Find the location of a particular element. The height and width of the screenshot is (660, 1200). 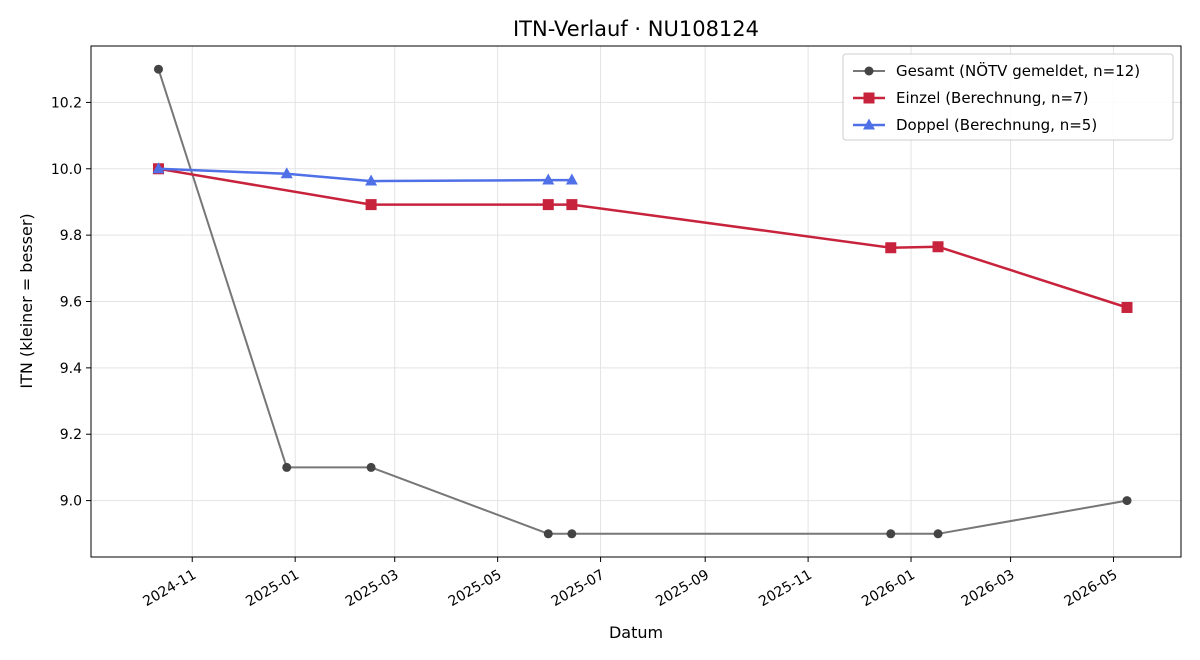

y-tick-label: 9.0 is located at coordinates (71, 502).